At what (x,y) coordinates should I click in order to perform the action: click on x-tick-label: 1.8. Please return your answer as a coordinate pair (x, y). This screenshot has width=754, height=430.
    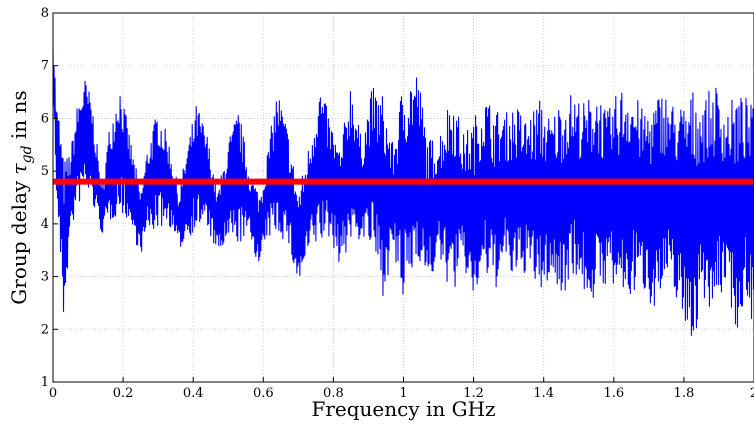
    Looking at the image, I should click on (684, 393).